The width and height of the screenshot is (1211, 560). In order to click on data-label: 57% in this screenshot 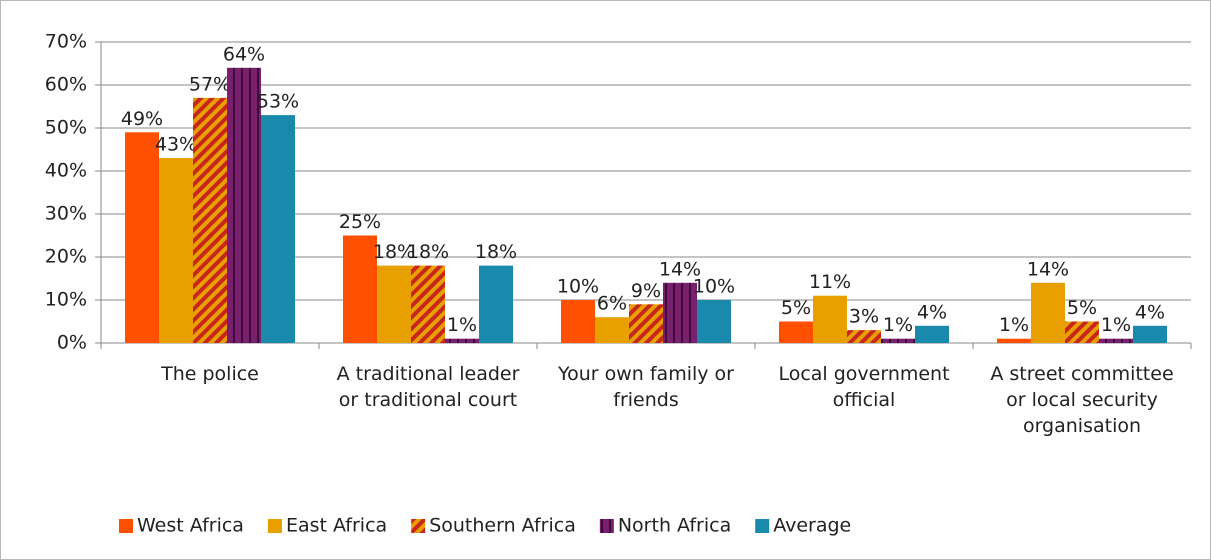, I will do `click(210, 84)`.